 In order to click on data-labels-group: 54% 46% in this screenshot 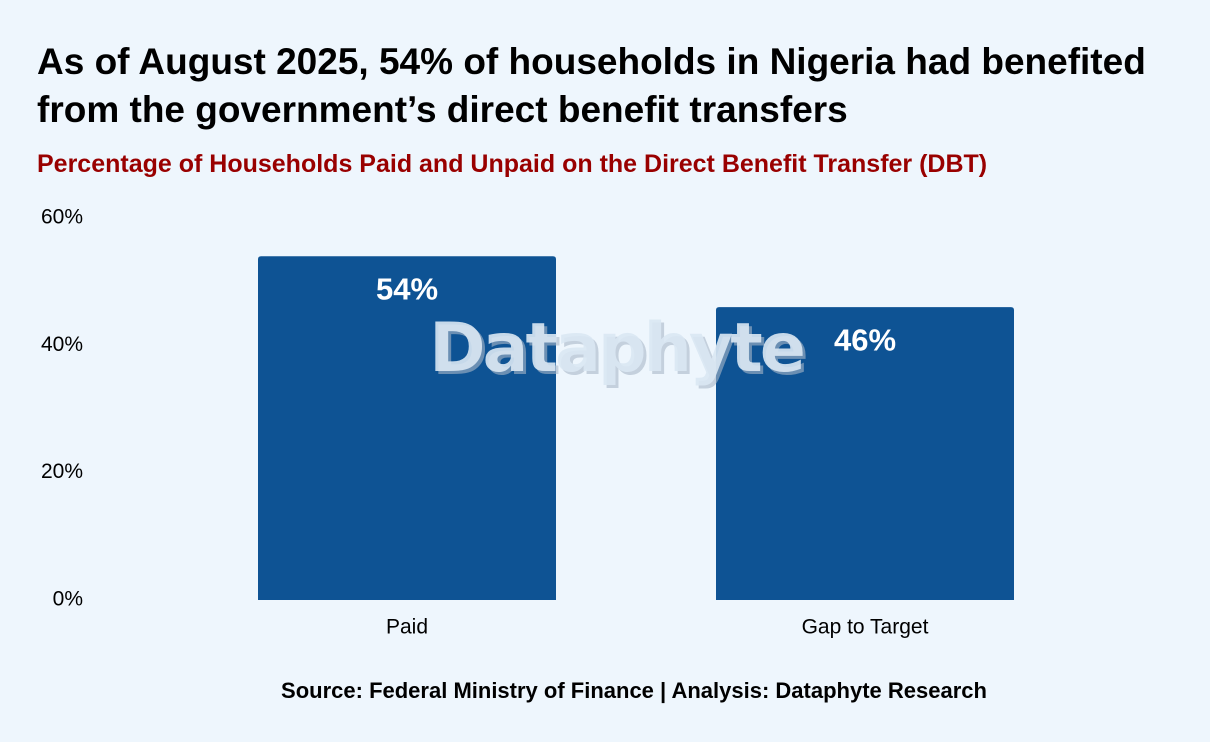, I will do `click(636, 314)`.